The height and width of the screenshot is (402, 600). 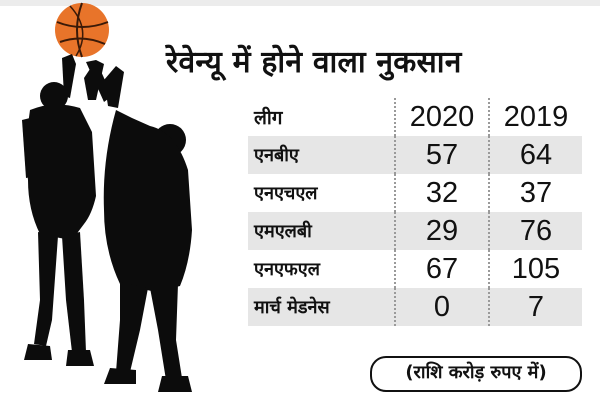 What do you see at coordinates (268, 118) in the screenshot?
I see `column-header-league: लीग` at bounding box center [268, 118].